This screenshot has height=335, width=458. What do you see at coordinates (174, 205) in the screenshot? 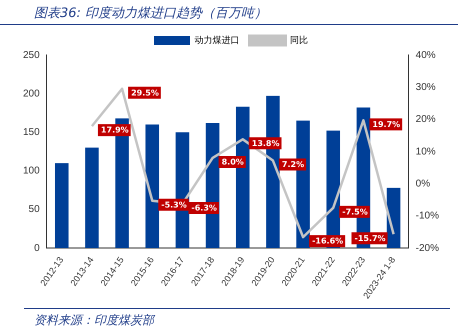
I see `data-label: -5.3%` at bounding box center [174, 205].